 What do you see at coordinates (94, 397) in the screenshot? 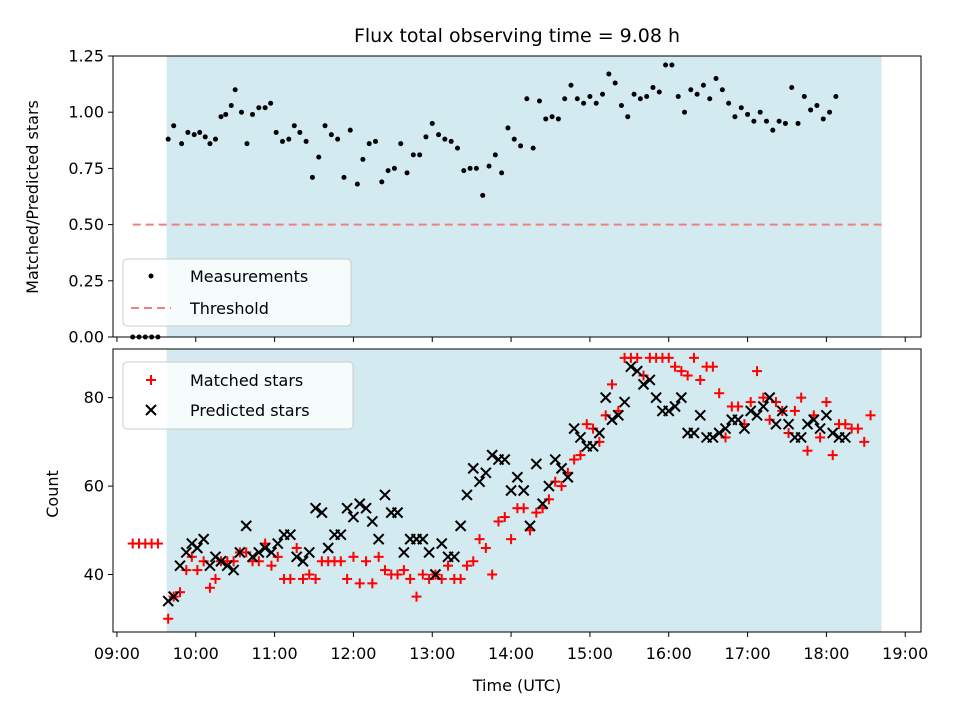
I see `bottom-y-tick-label: 80` at bounding box center [94, 397].